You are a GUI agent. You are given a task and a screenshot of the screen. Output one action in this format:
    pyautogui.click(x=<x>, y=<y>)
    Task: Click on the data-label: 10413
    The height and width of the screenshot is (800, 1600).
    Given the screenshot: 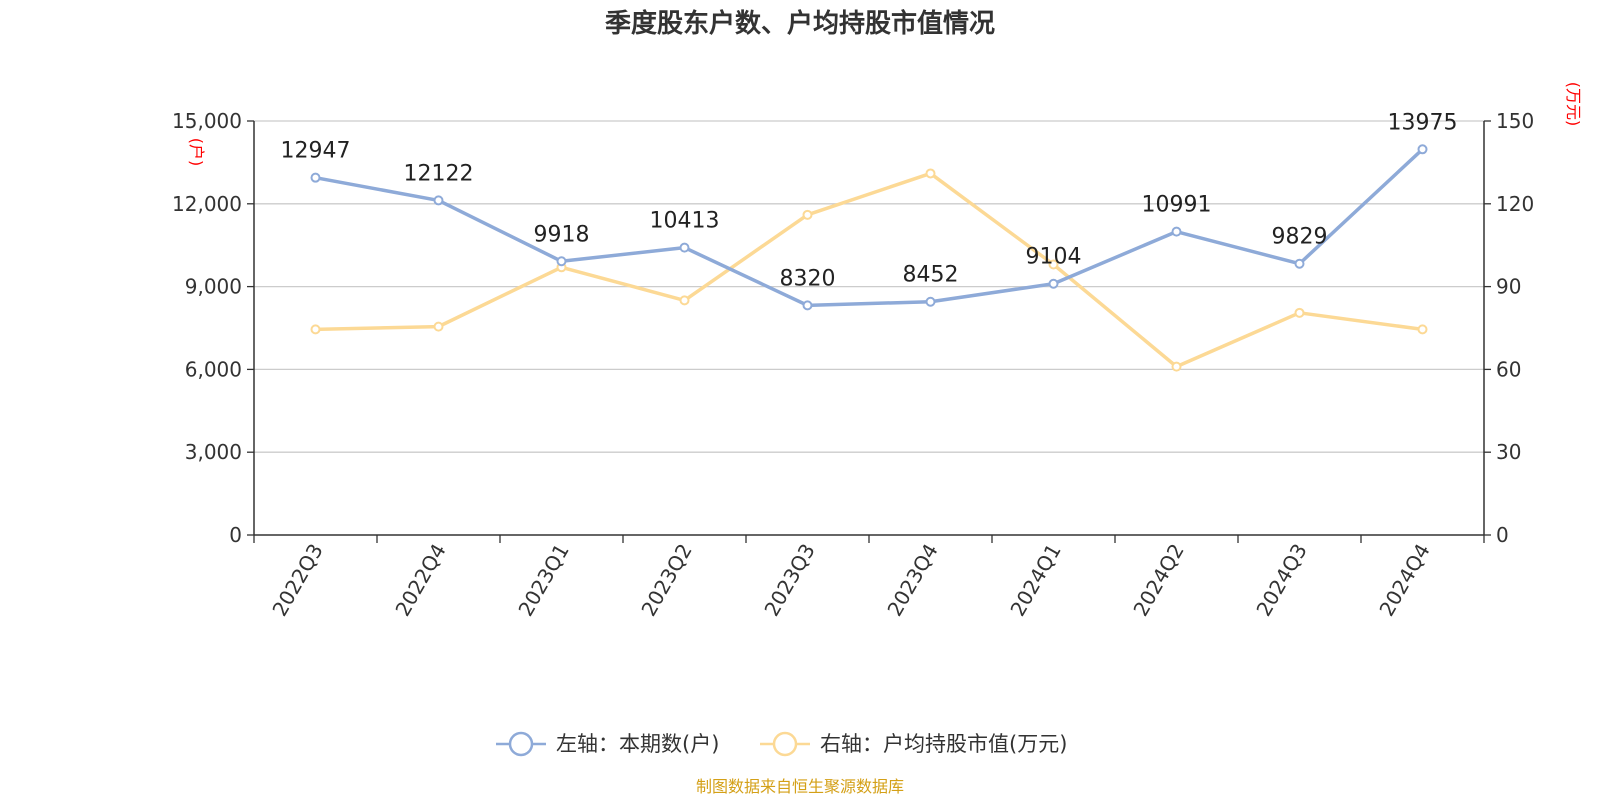 What is the action you would take?
    pyautogui.click(x=685, y=221)
    